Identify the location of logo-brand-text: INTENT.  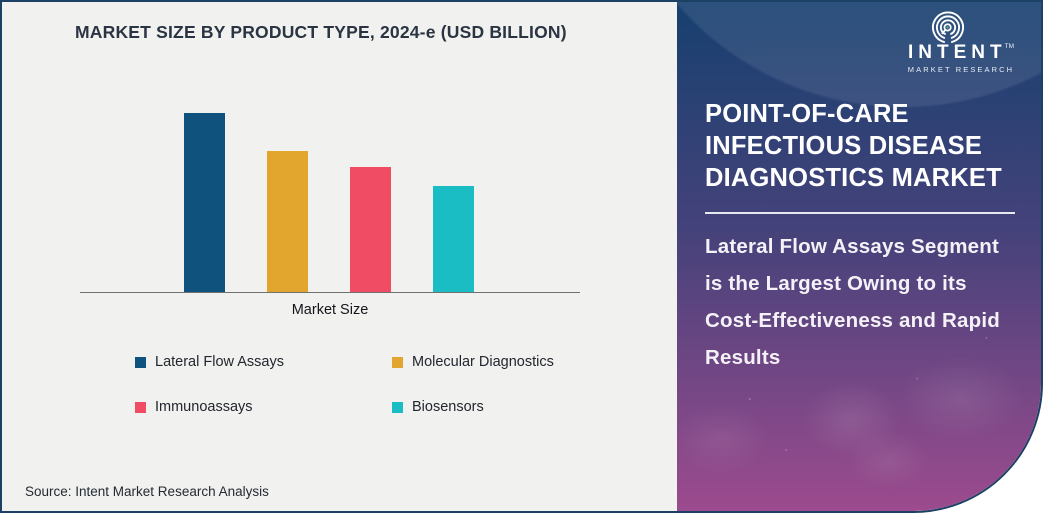
(957, 52).